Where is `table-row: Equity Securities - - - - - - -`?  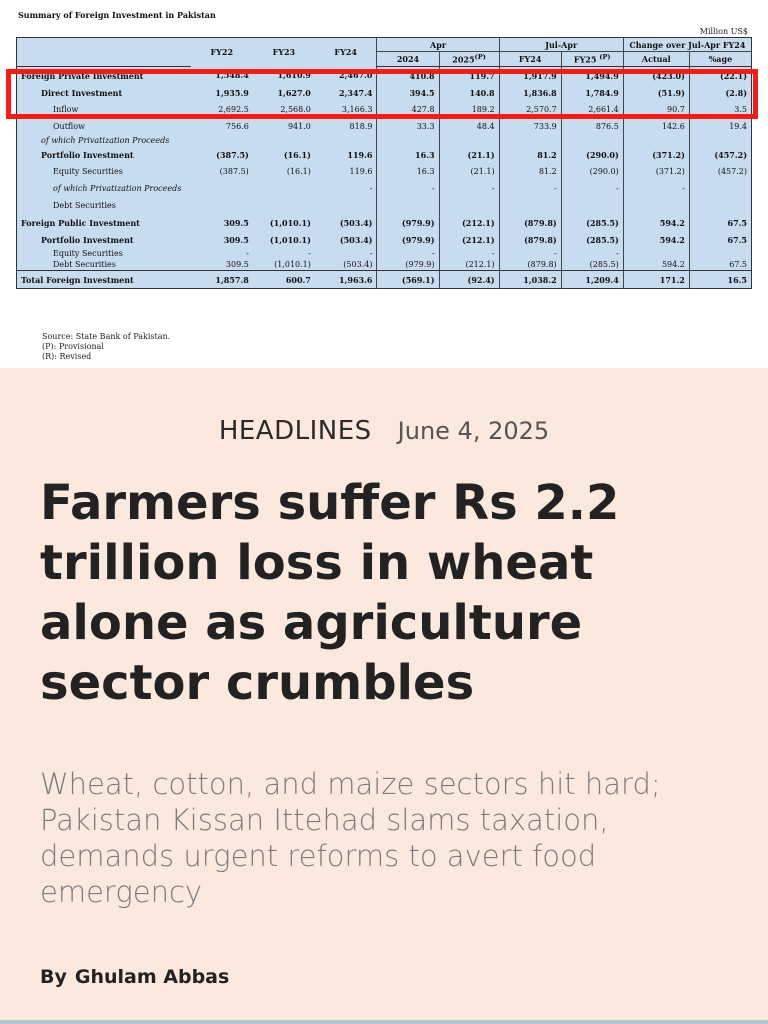 table-row: Equity Securities - - - - - - - is located at coordinates (384, 253).